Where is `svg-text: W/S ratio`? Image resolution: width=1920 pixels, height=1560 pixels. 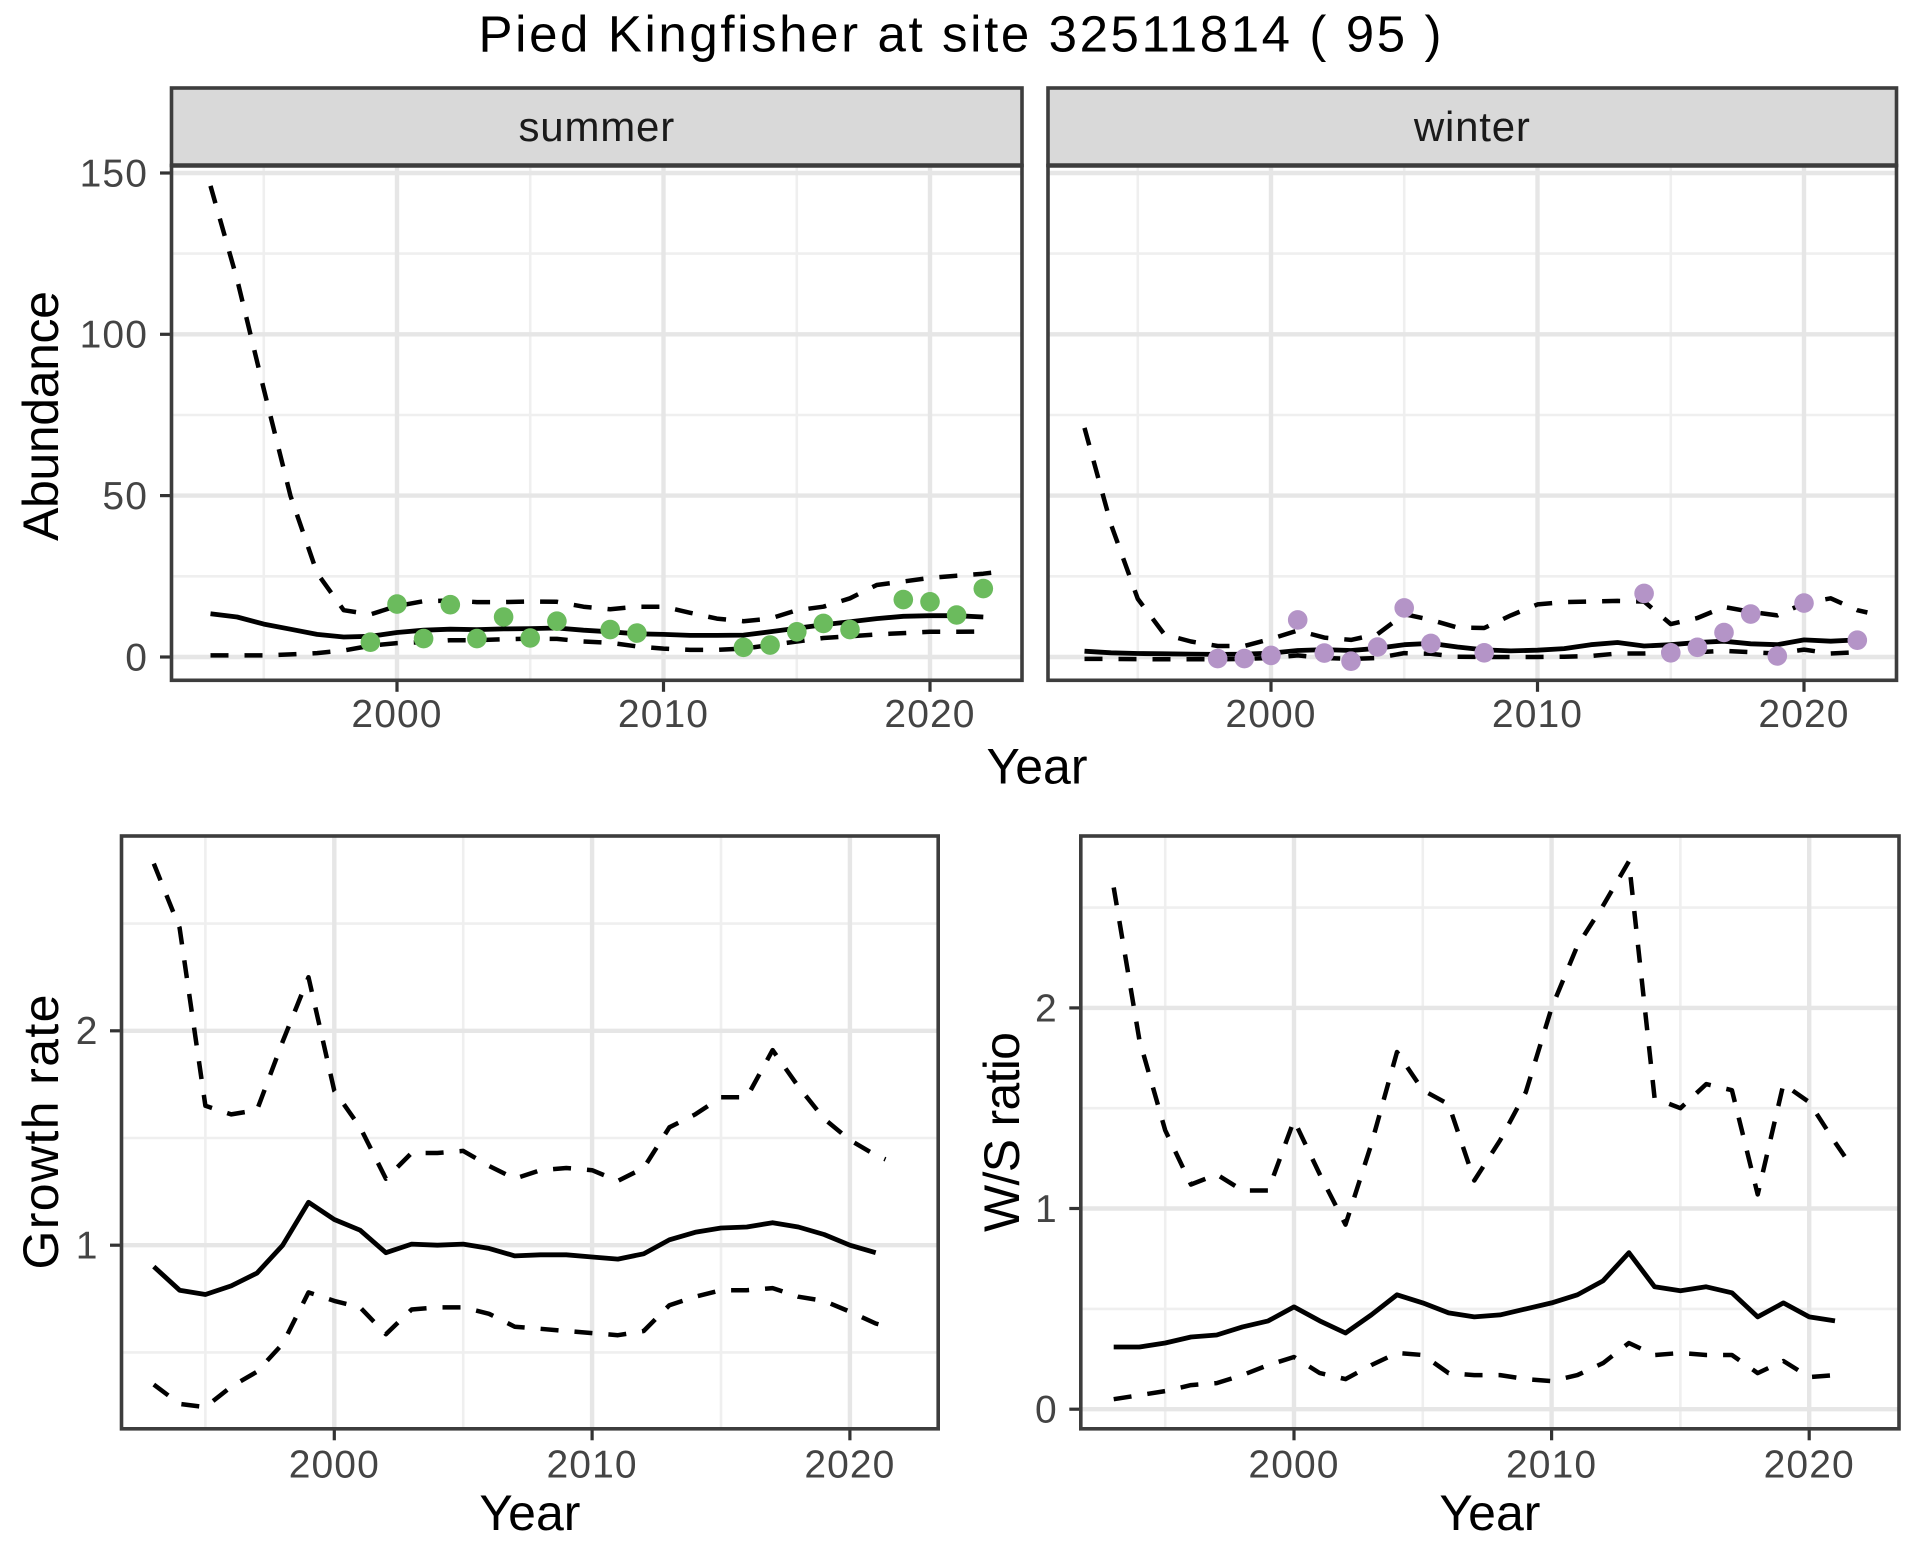 svg-text: W/S ratio is located at coordinates (1002, 1132).